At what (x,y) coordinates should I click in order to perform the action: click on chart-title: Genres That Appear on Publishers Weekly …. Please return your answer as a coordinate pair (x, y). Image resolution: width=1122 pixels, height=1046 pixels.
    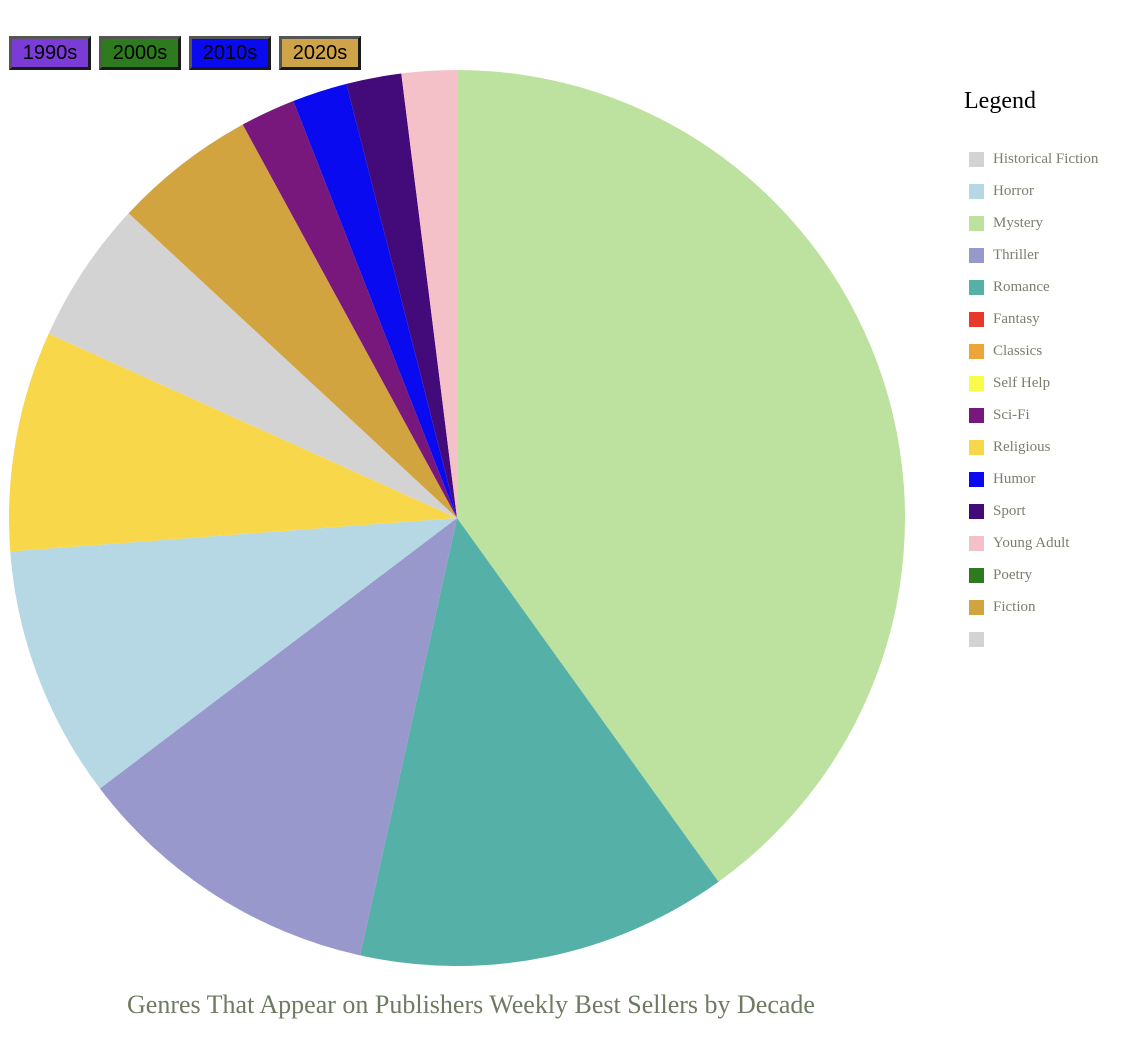
    Looking at the image, I should click on (471, 1004).